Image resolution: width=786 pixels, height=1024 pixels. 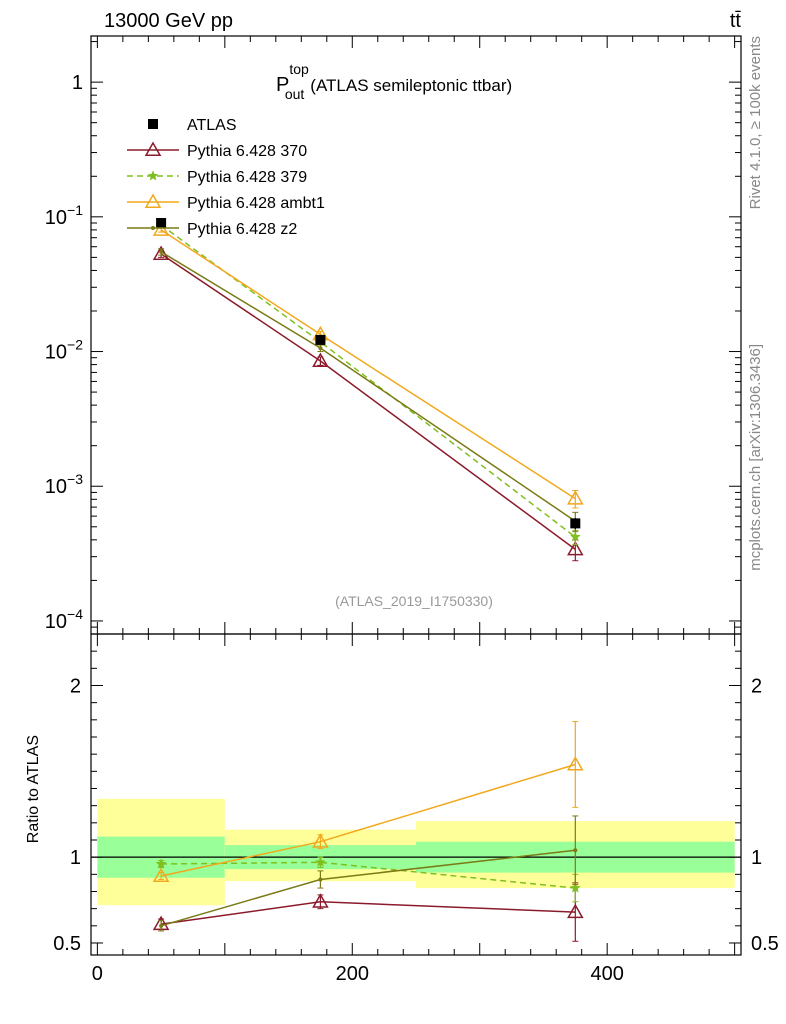 What do you see at coordinates (352, 974) in the screenshot?
I see `x-tick-label: 200` at bounding box center [352, 974].